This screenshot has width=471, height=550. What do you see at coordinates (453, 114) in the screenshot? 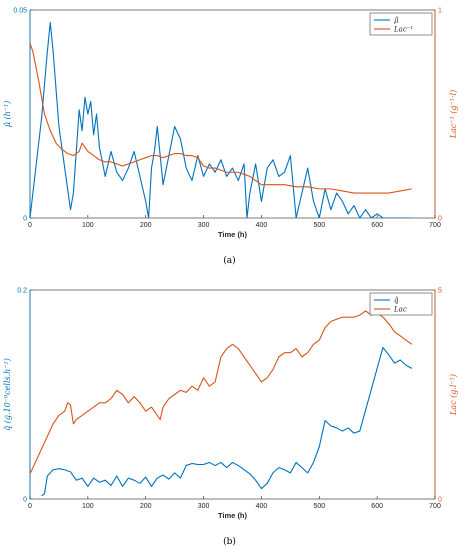
I see `y-axis-label-right: Lac⁻¹ (g⁻¹·l)` at bounding box center [453, 114].